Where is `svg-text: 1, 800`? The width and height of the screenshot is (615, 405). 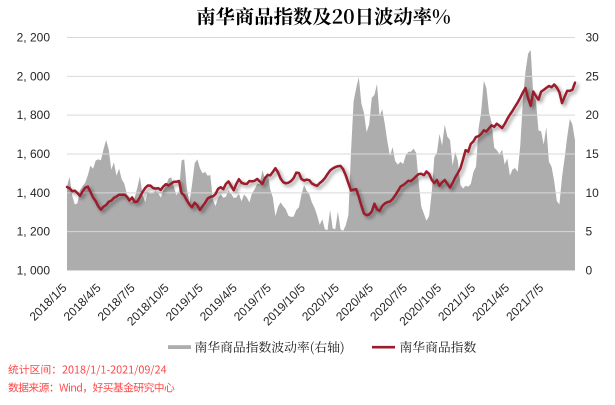
svg-text: 1, 800 is located at coordinates (34, 115).